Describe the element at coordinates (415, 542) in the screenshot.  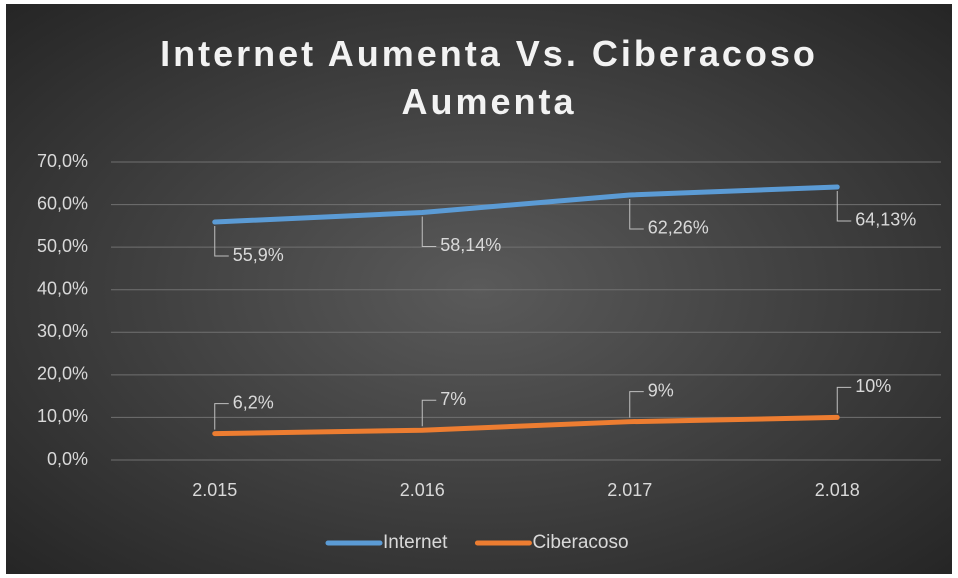
I see `legend-label: Internet` at that location.